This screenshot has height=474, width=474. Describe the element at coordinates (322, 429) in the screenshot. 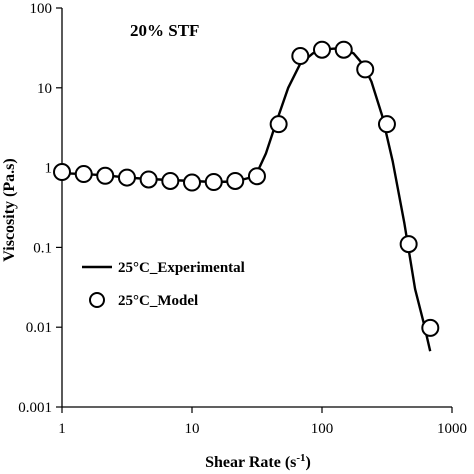

I see `x-tick-label: 100` at that location.